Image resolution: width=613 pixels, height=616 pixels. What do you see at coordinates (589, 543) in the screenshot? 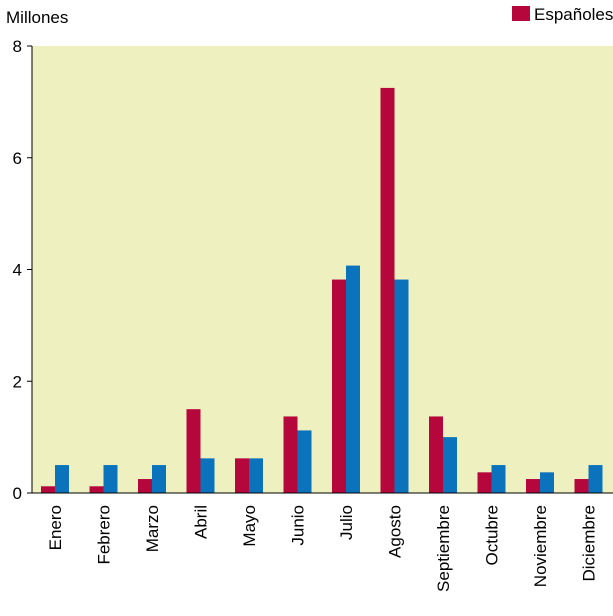
I see `x-label-diciembre: Diciembre` at bounding box center [589, 543].